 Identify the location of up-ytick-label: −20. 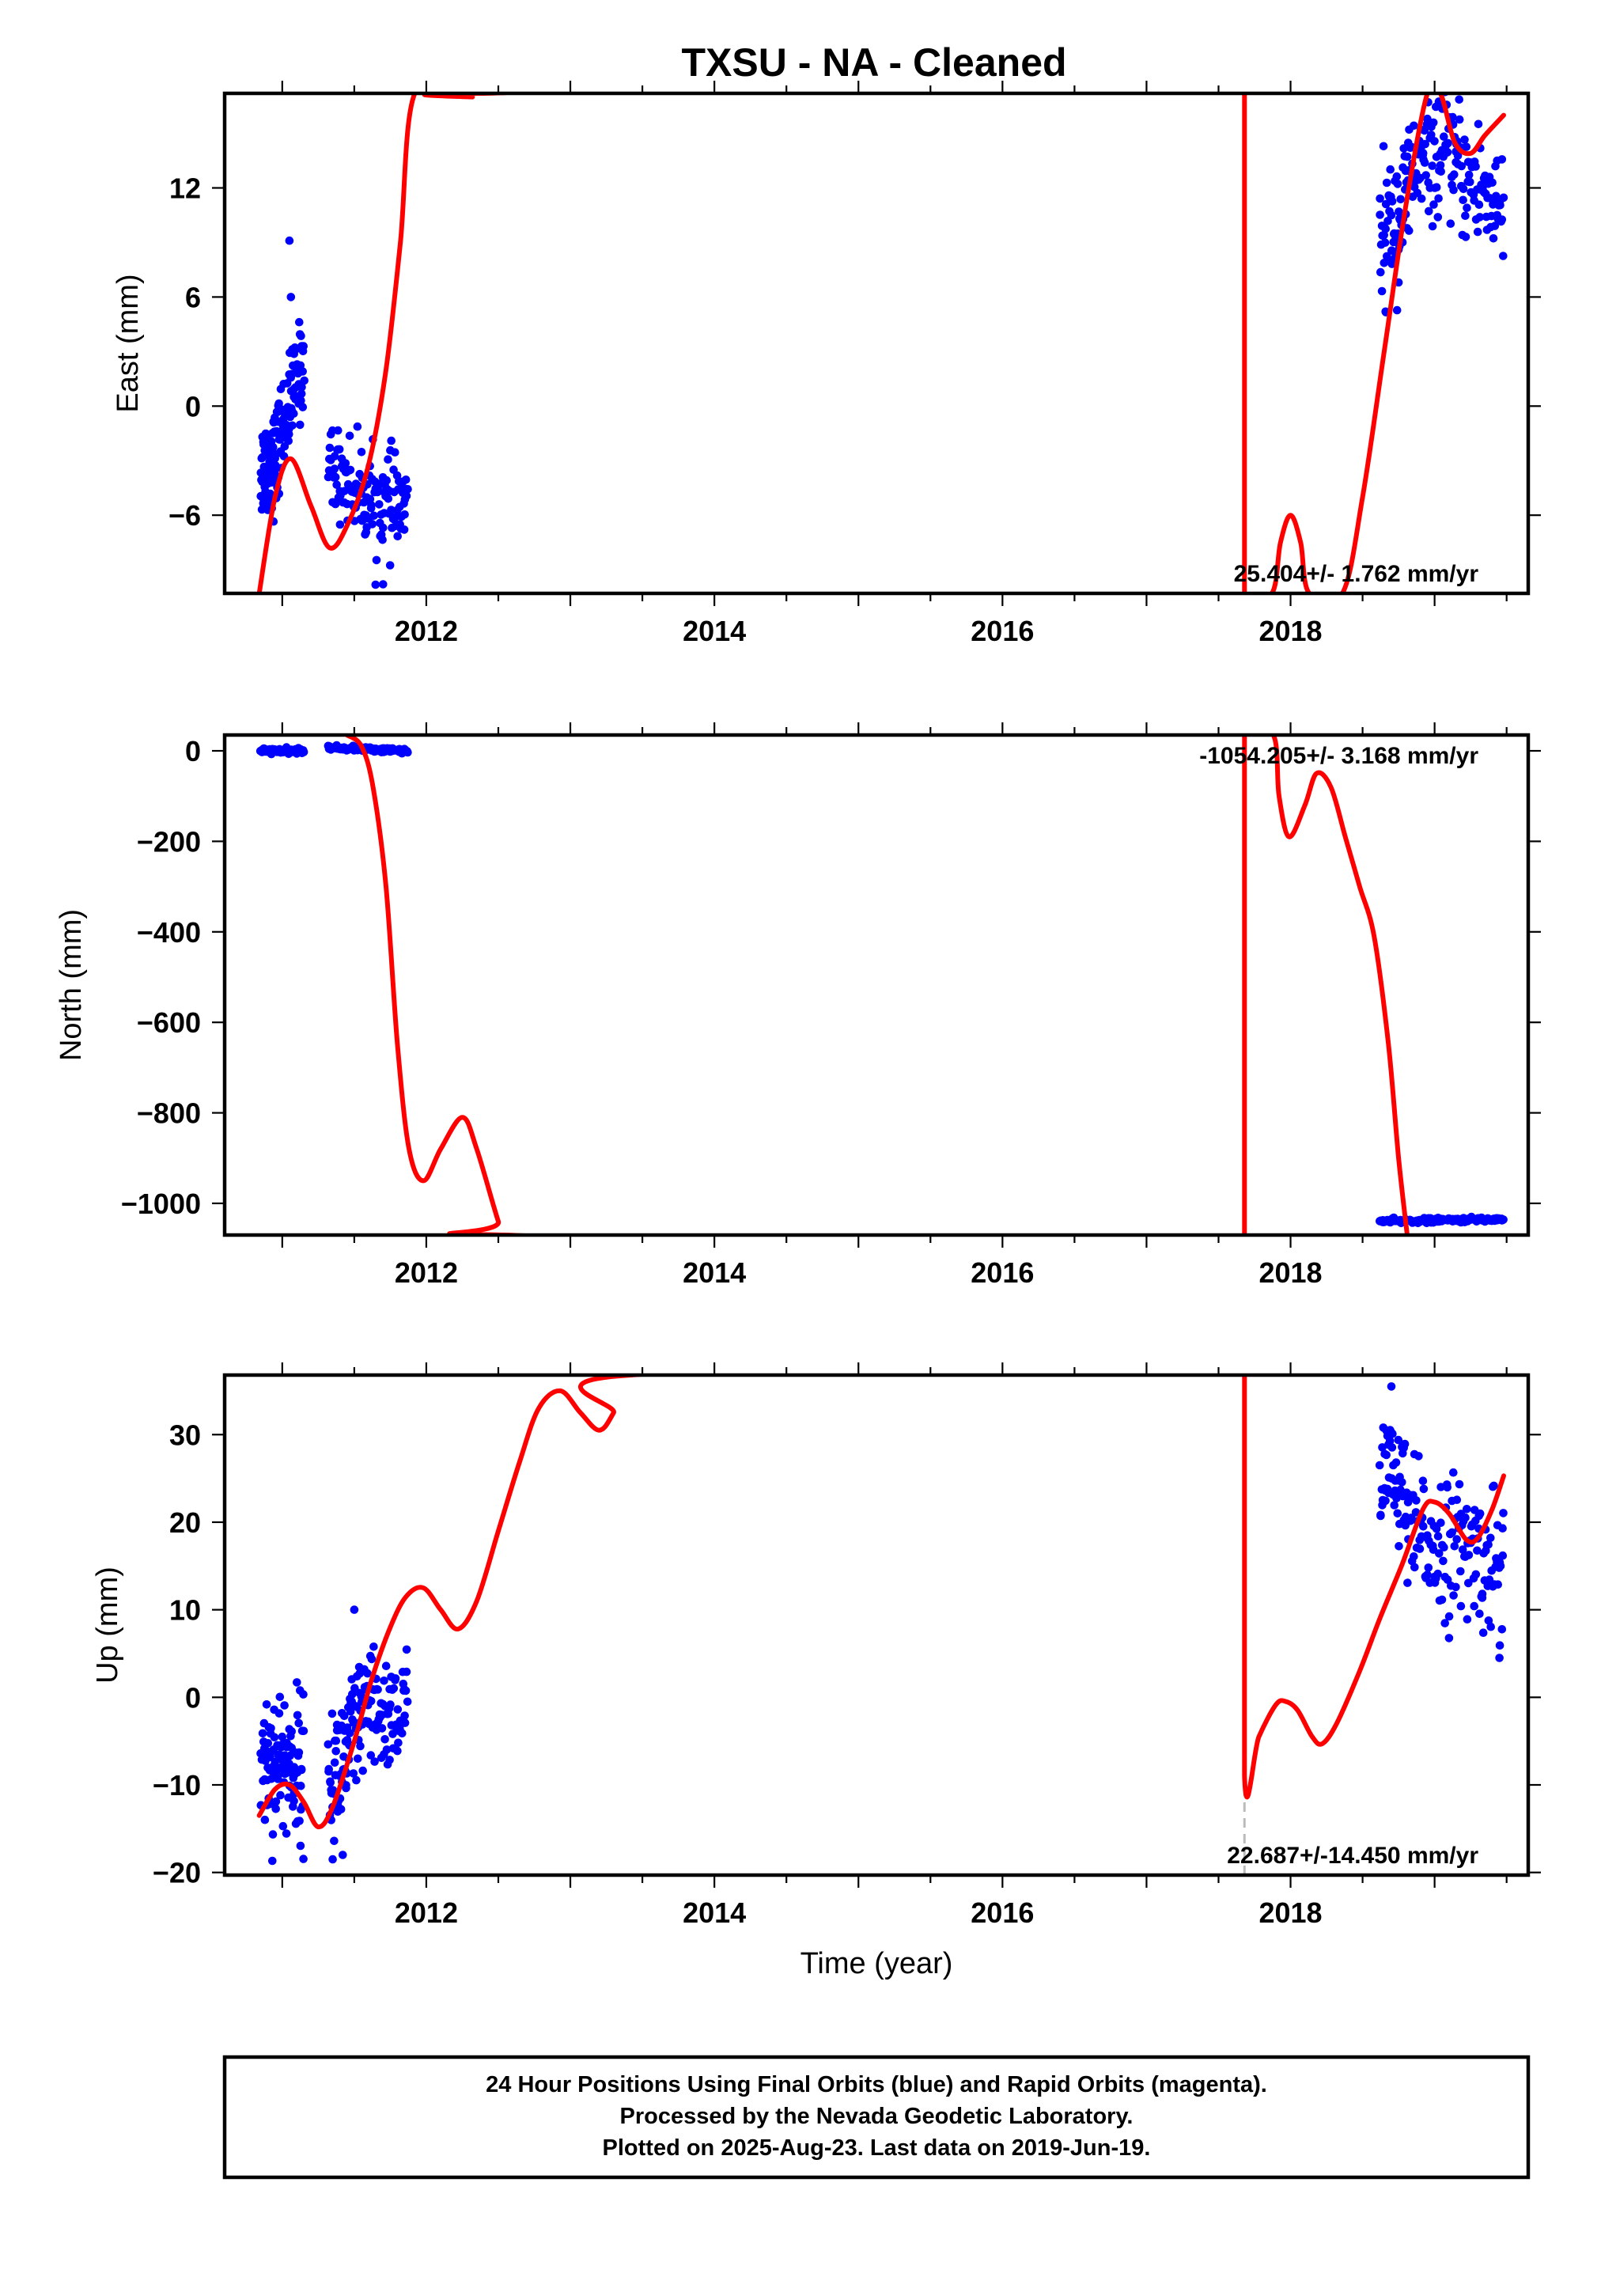
(177, 1873).